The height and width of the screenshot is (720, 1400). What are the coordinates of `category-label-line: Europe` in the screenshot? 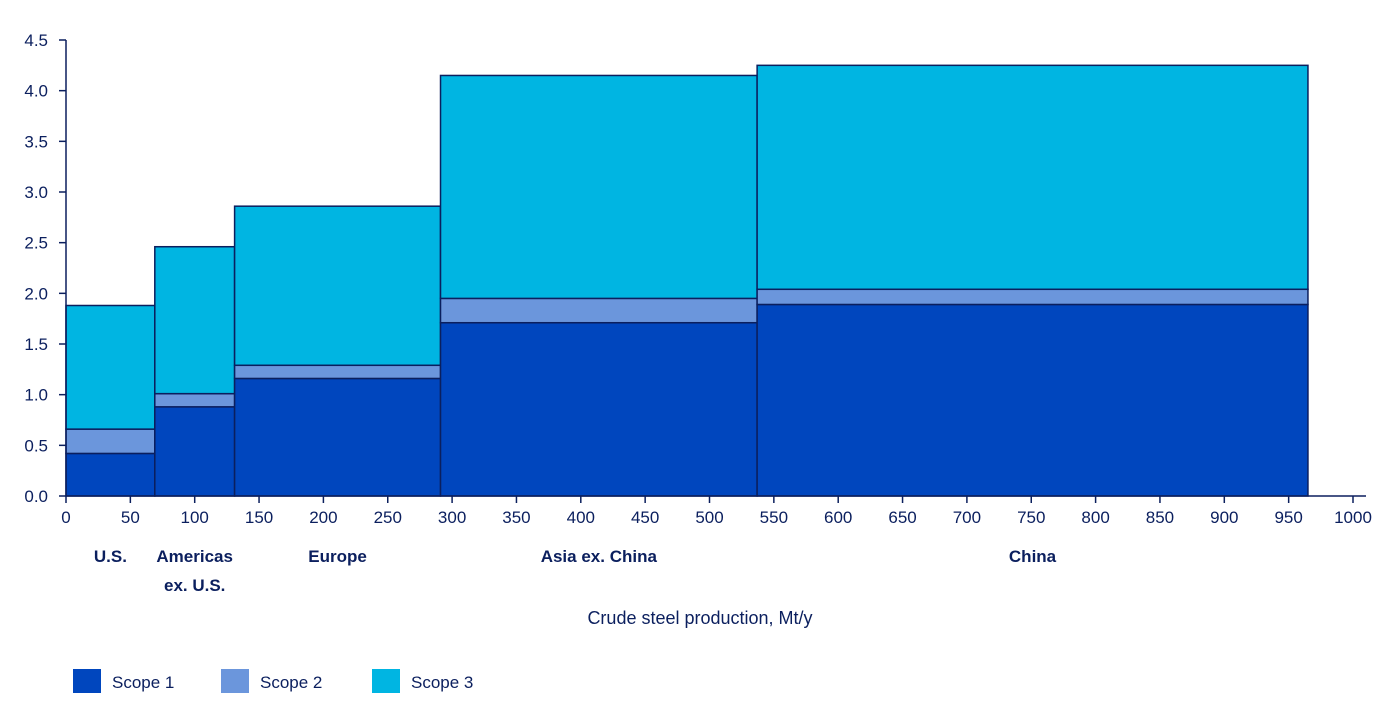 It's located at (337, 556).